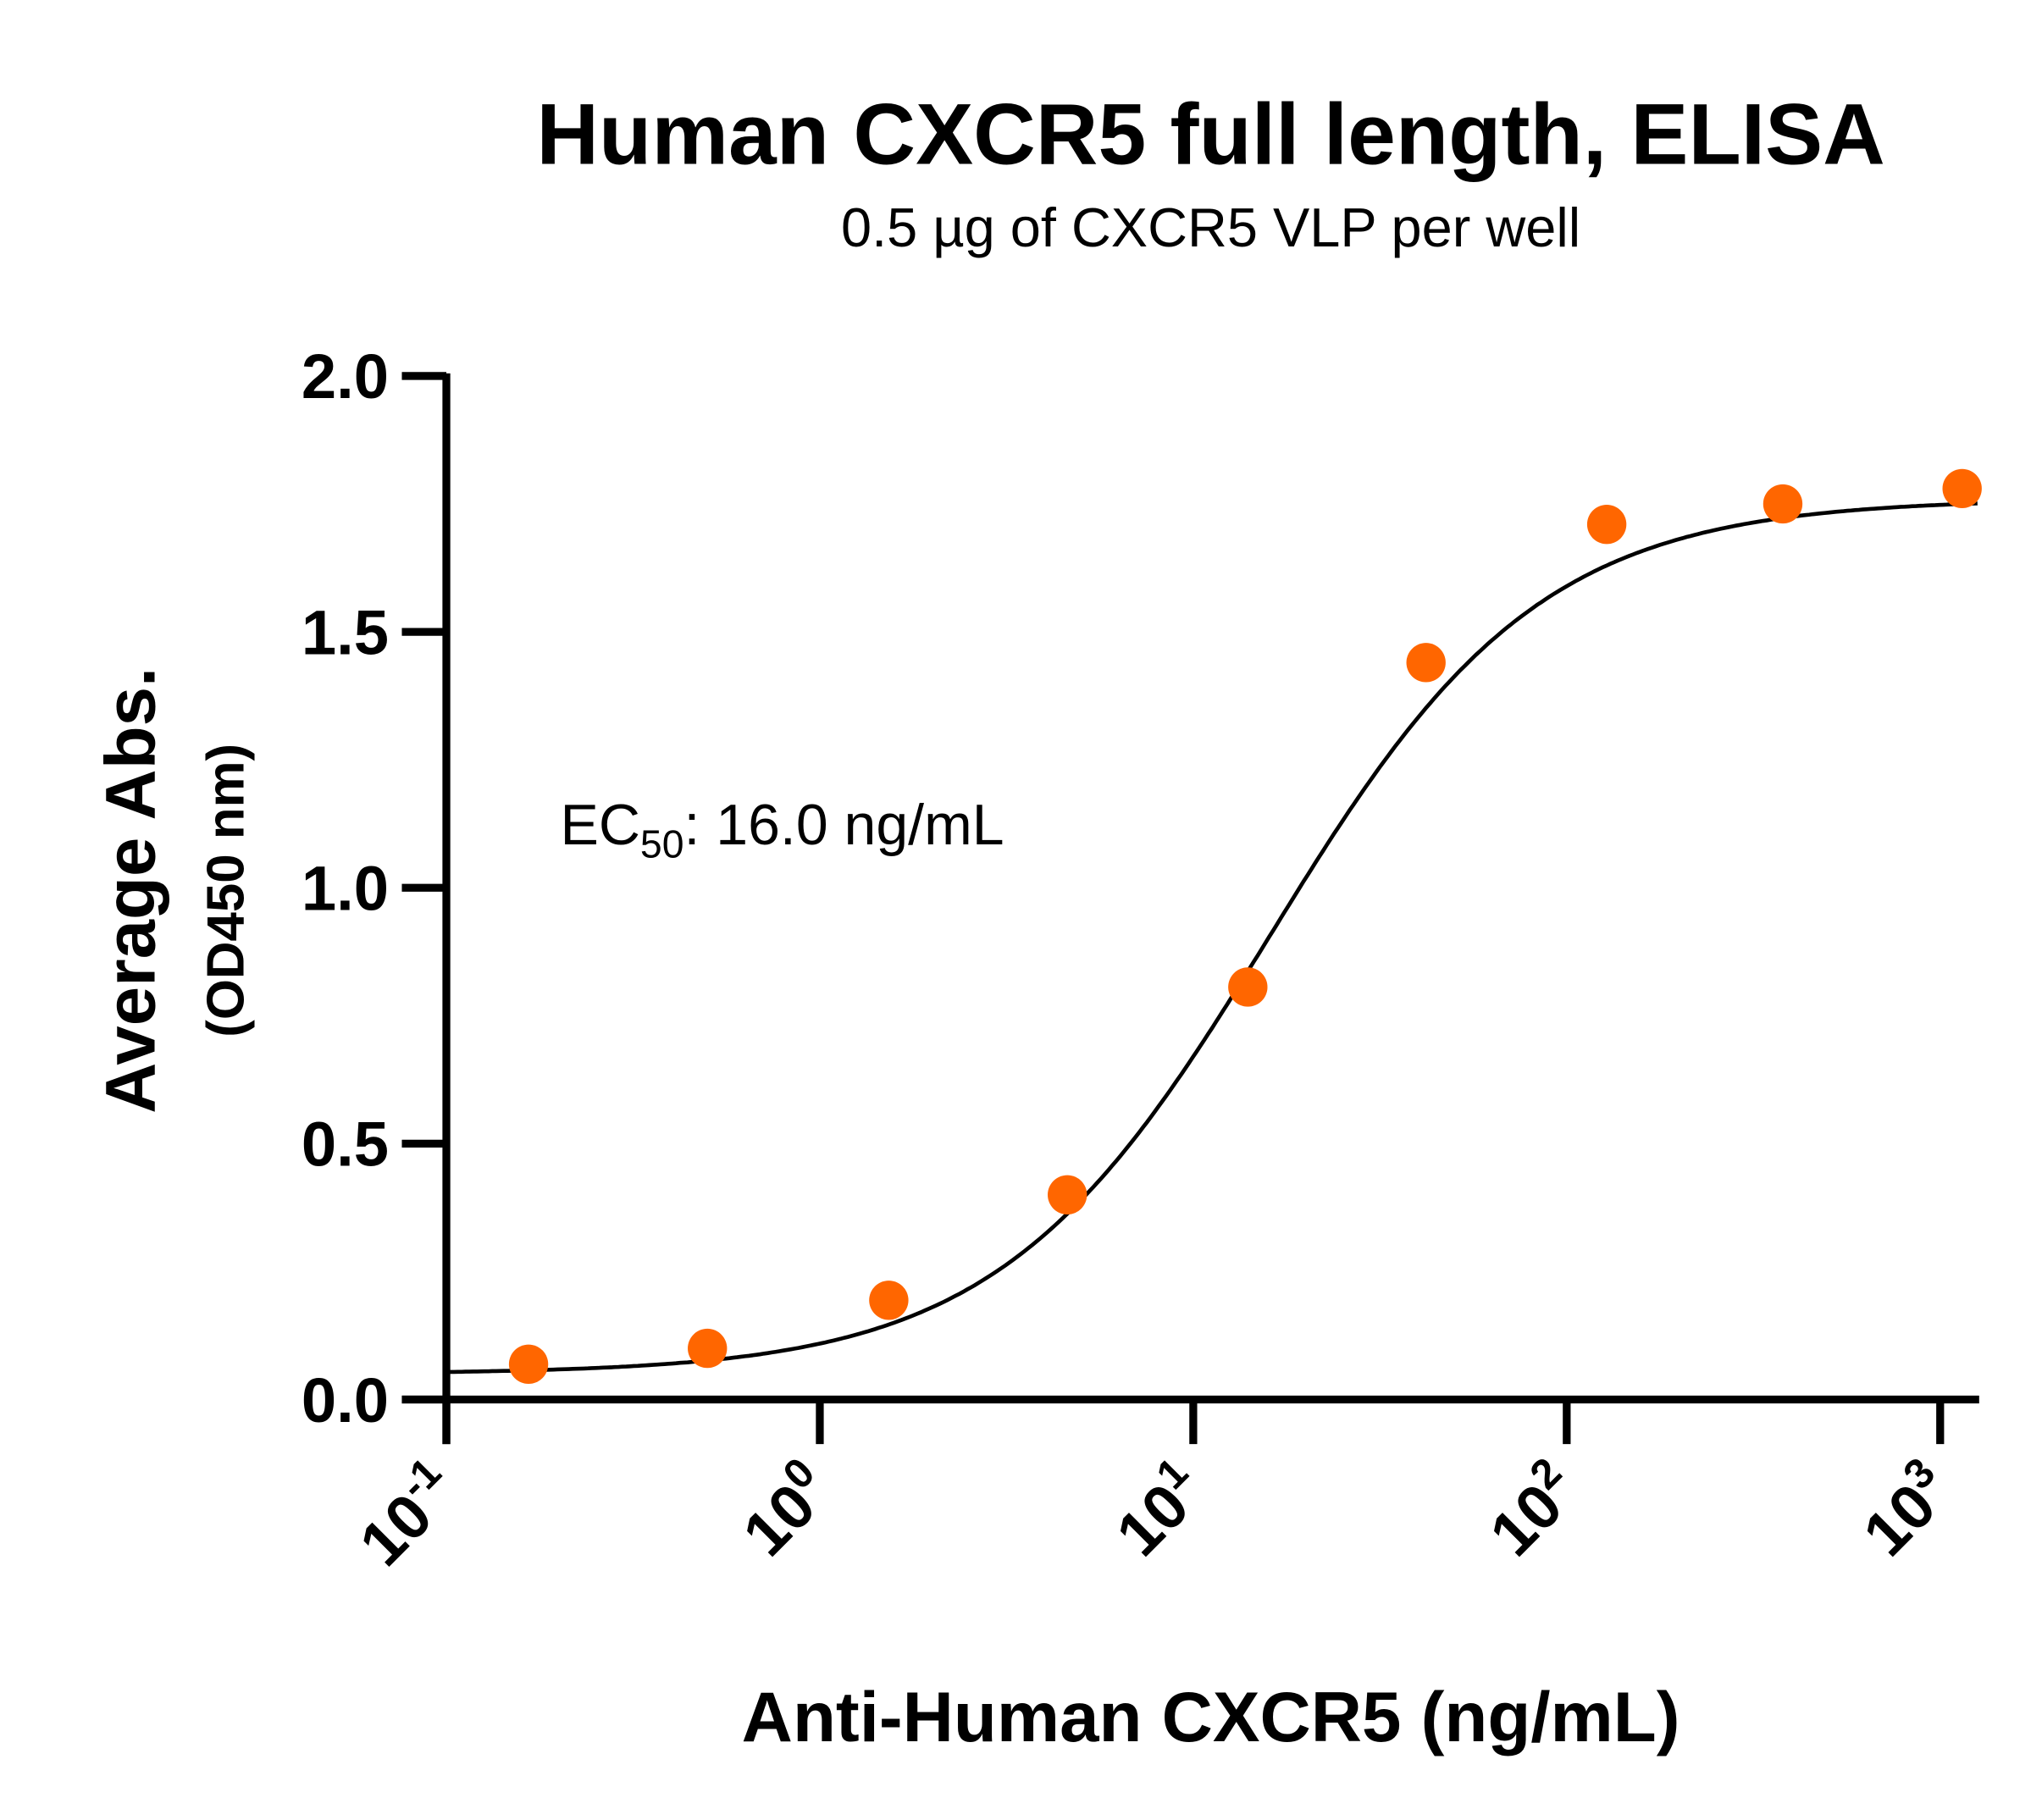 The height and width of the screenshot is (1820, 2042). I want to click on x-axis-label: Anti-Human CXCR5 (ng/mL), so click(1211, 1717).